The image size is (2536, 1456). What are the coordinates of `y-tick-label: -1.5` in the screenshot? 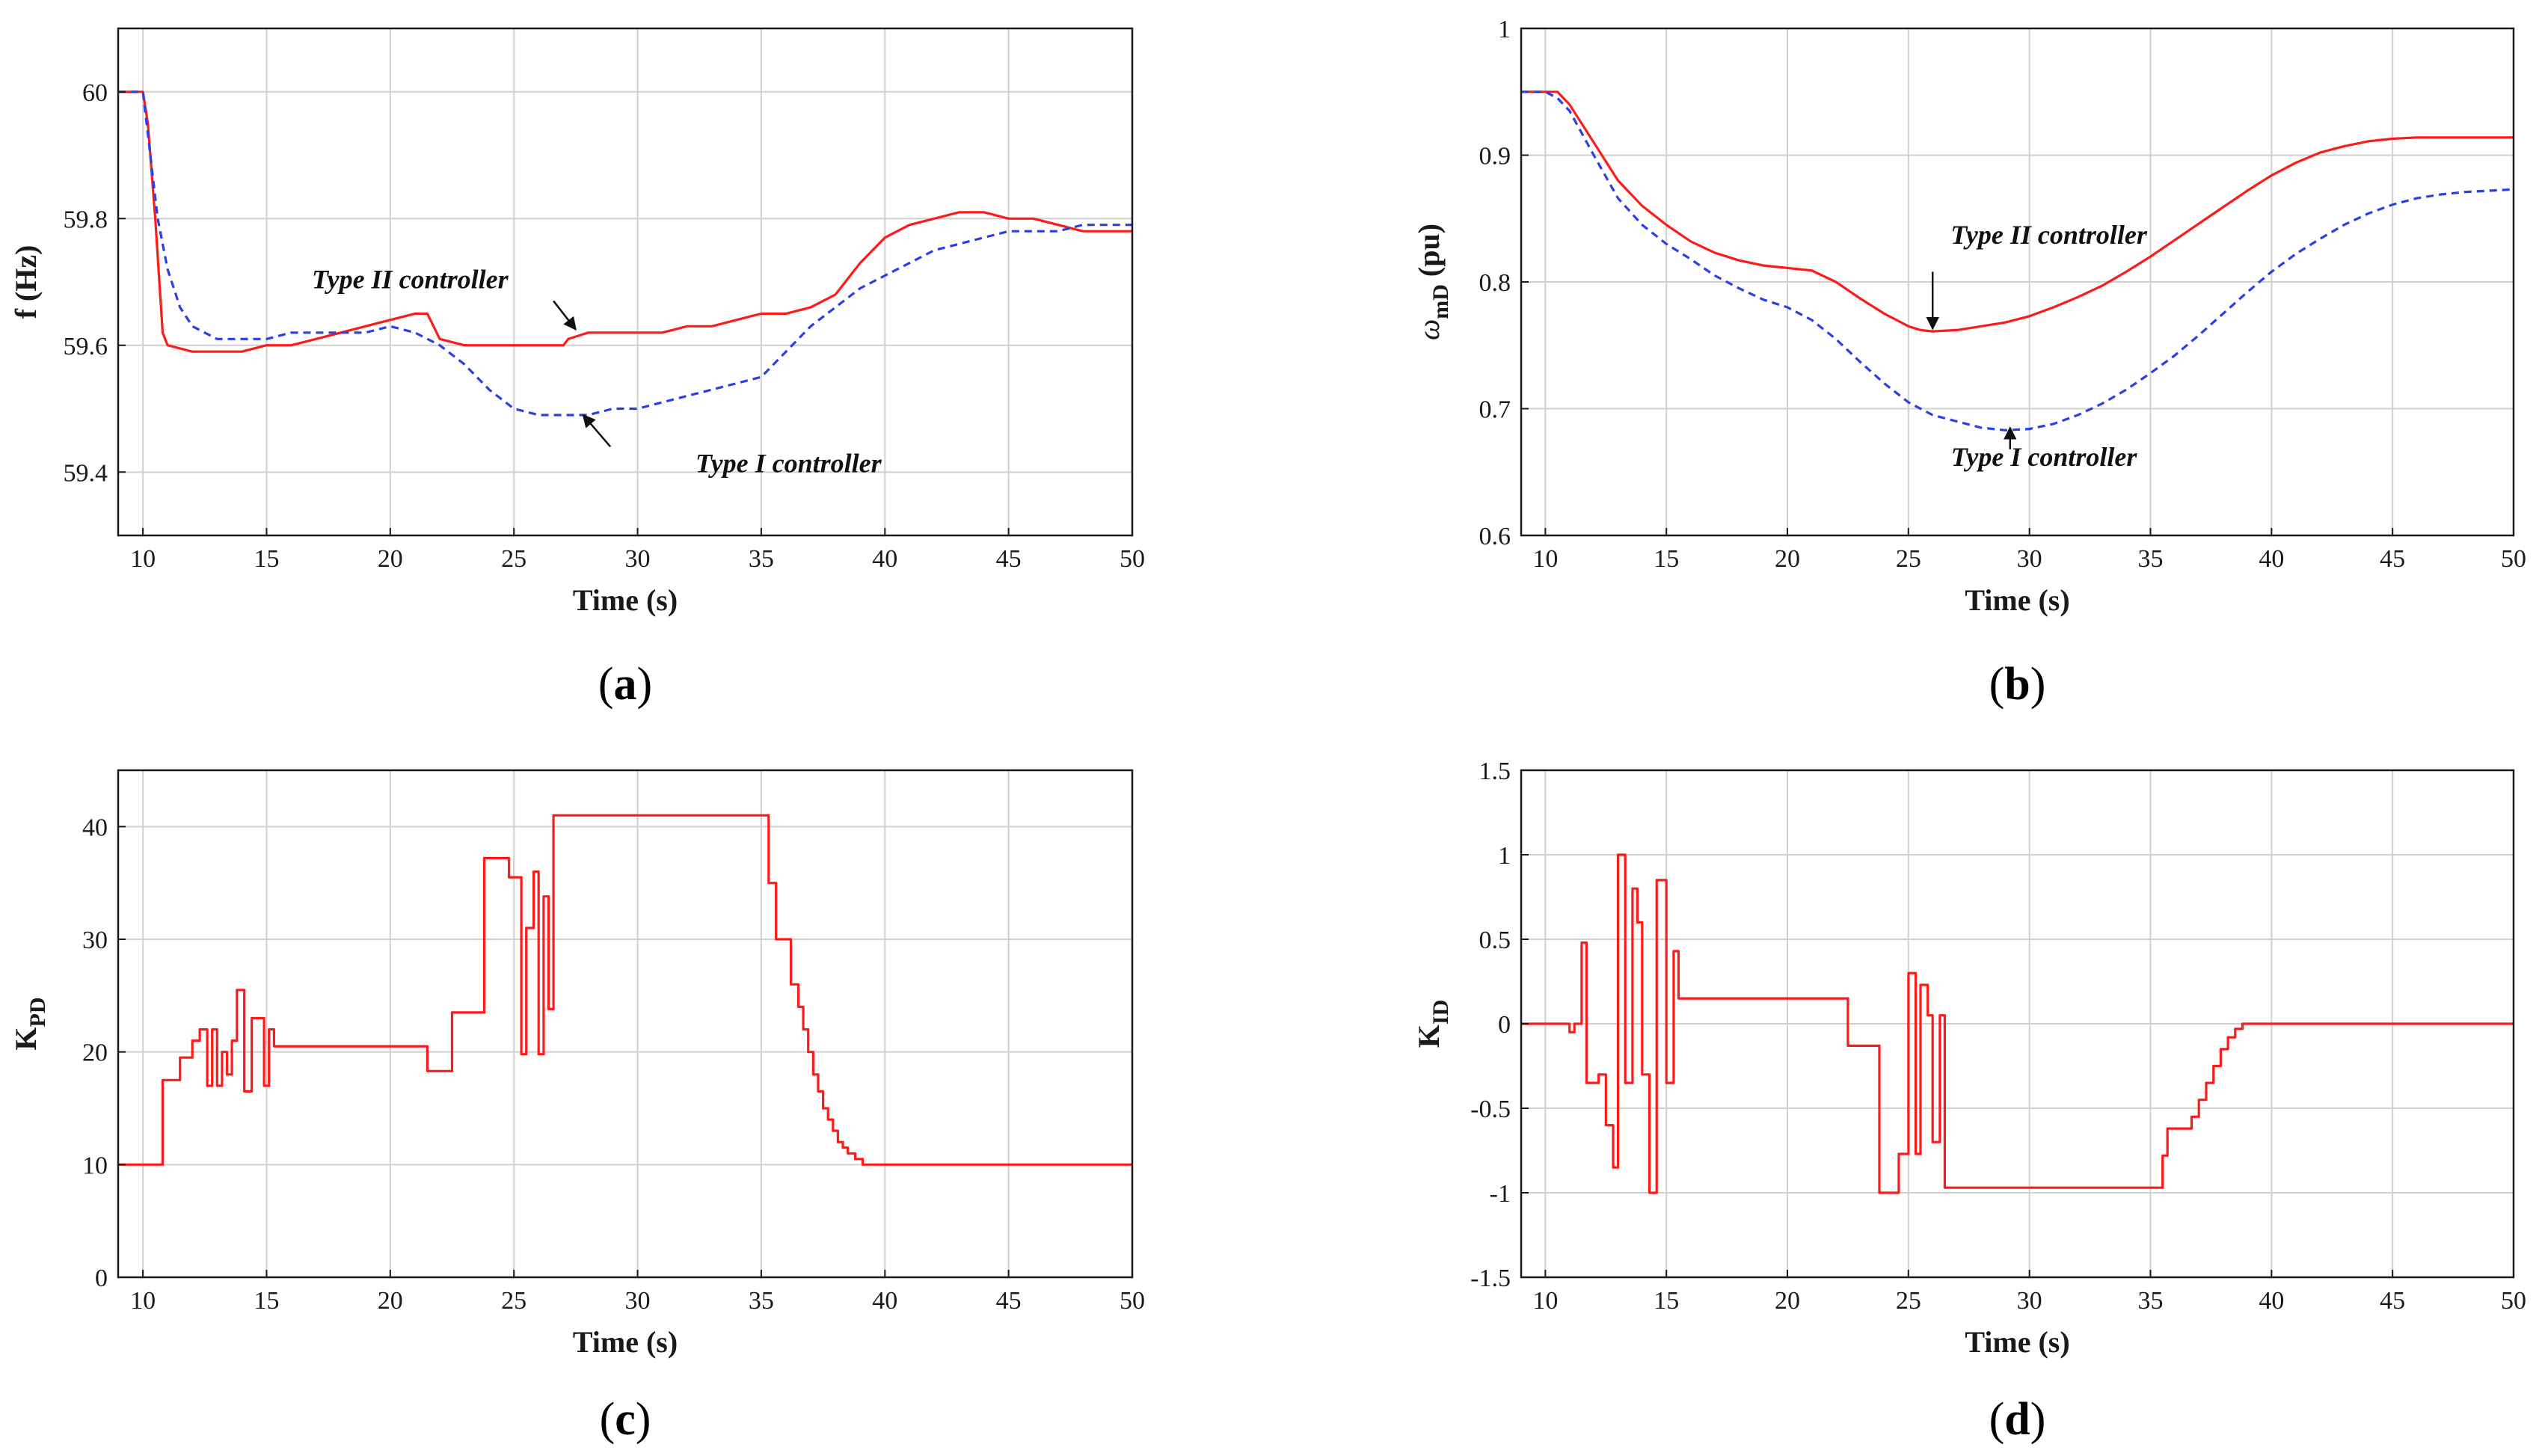 It's located at (1490, 1278).